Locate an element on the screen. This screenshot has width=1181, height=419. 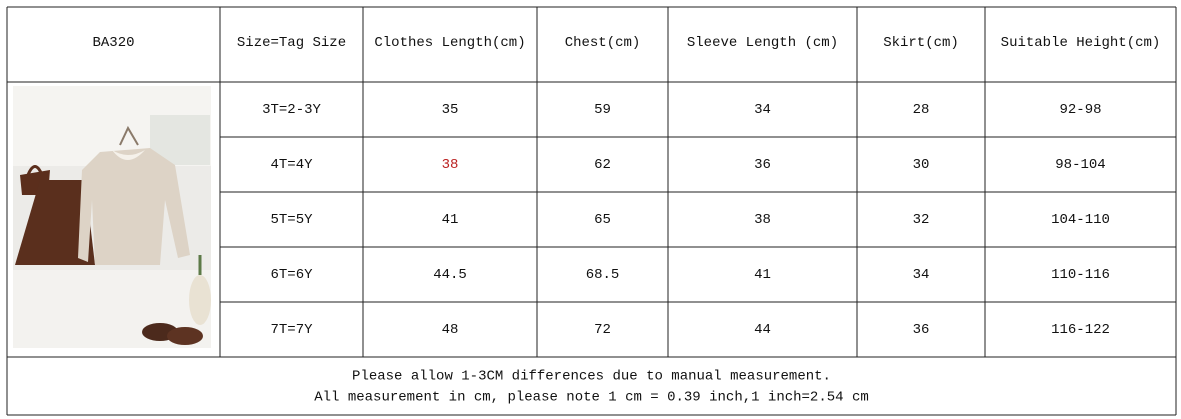
table-cell: 32 is located at coordinates (921, 220).